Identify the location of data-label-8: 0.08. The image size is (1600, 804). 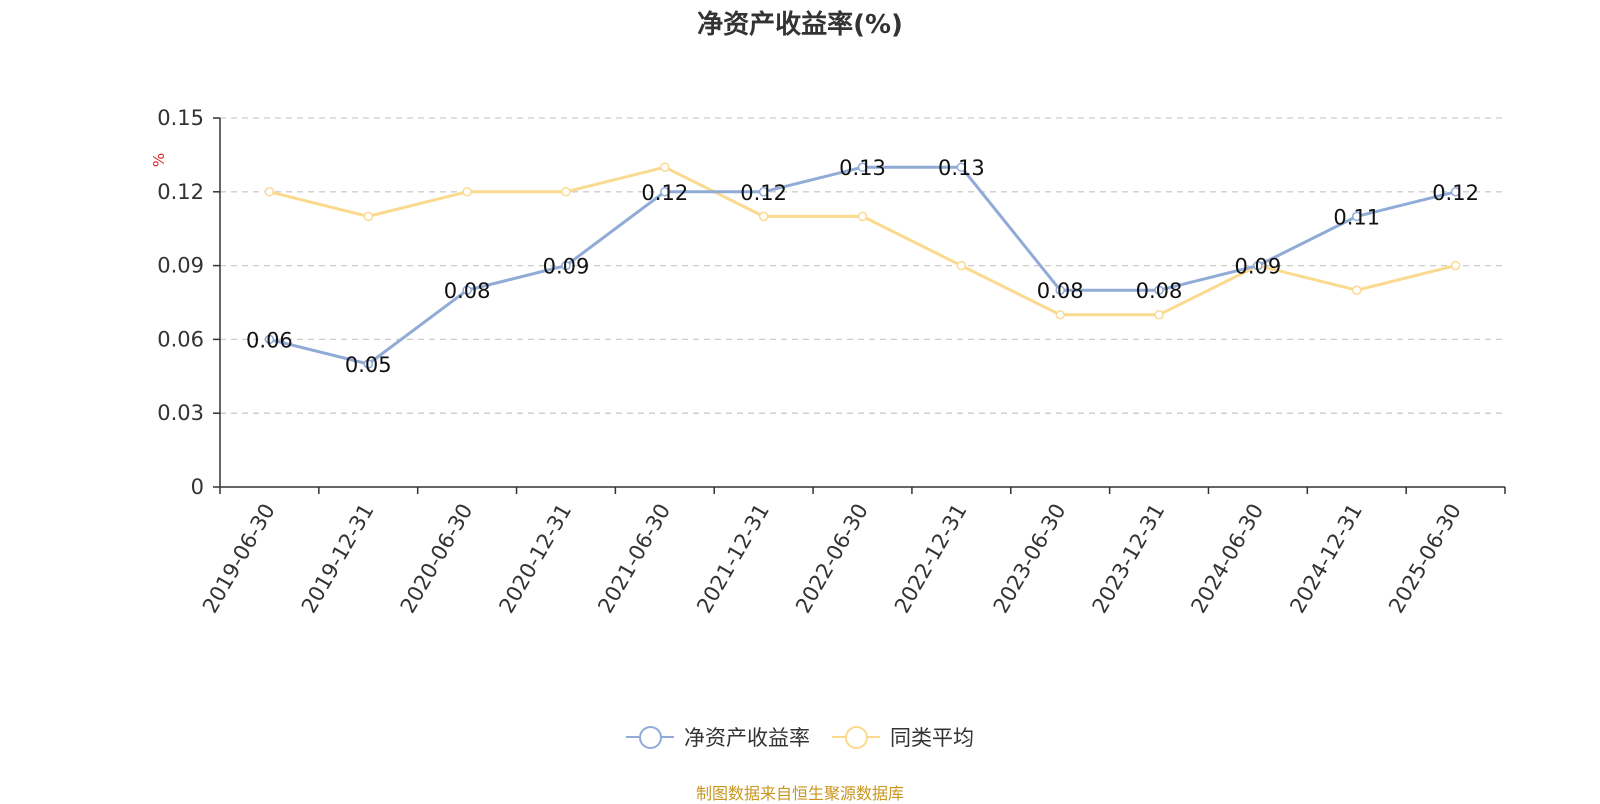
(1060, 291).